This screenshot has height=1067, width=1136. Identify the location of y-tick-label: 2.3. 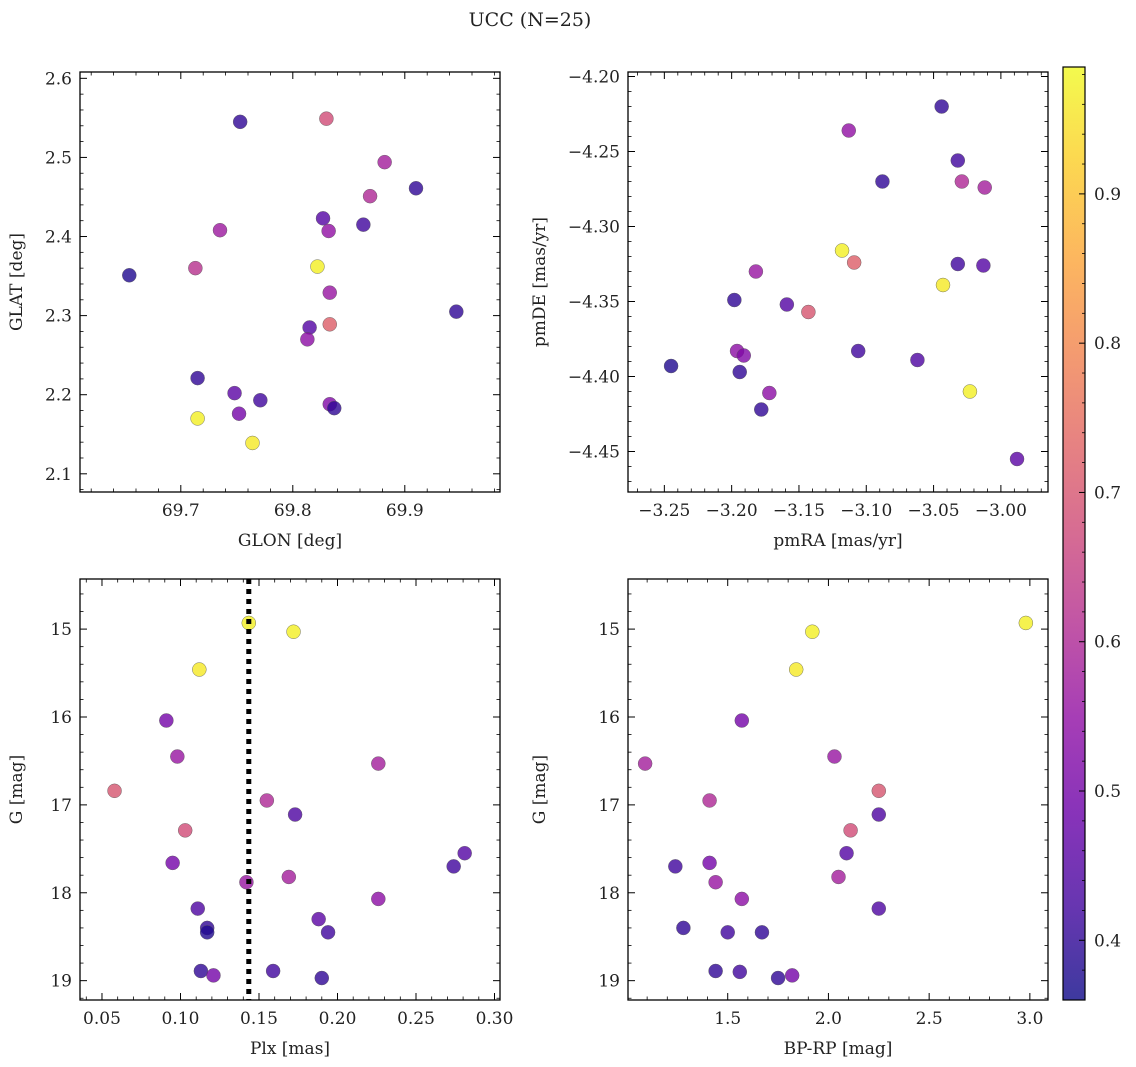
(58, 317).